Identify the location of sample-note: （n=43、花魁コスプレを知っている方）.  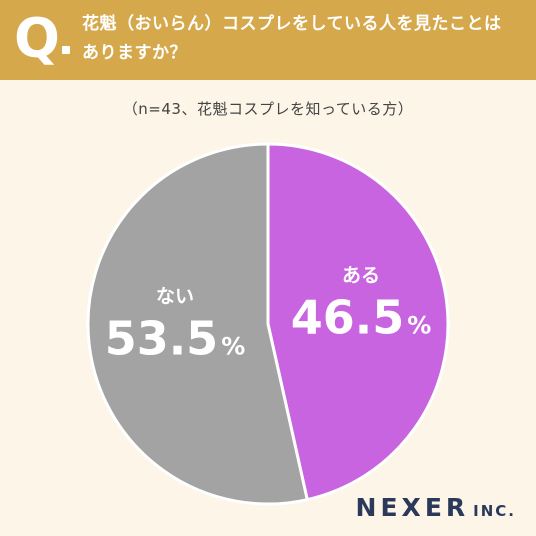
(268, 109).